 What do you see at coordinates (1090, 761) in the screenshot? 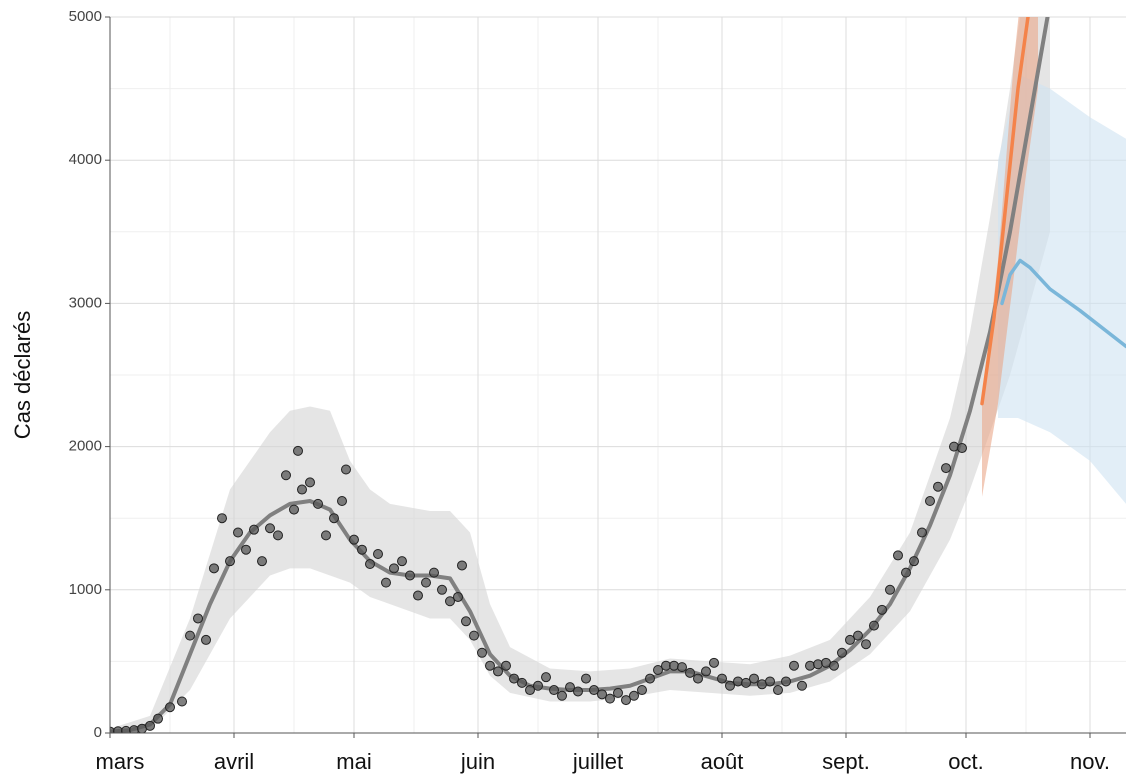
I see `x-tick-label: nov.` at bounding box center [1090, 761].